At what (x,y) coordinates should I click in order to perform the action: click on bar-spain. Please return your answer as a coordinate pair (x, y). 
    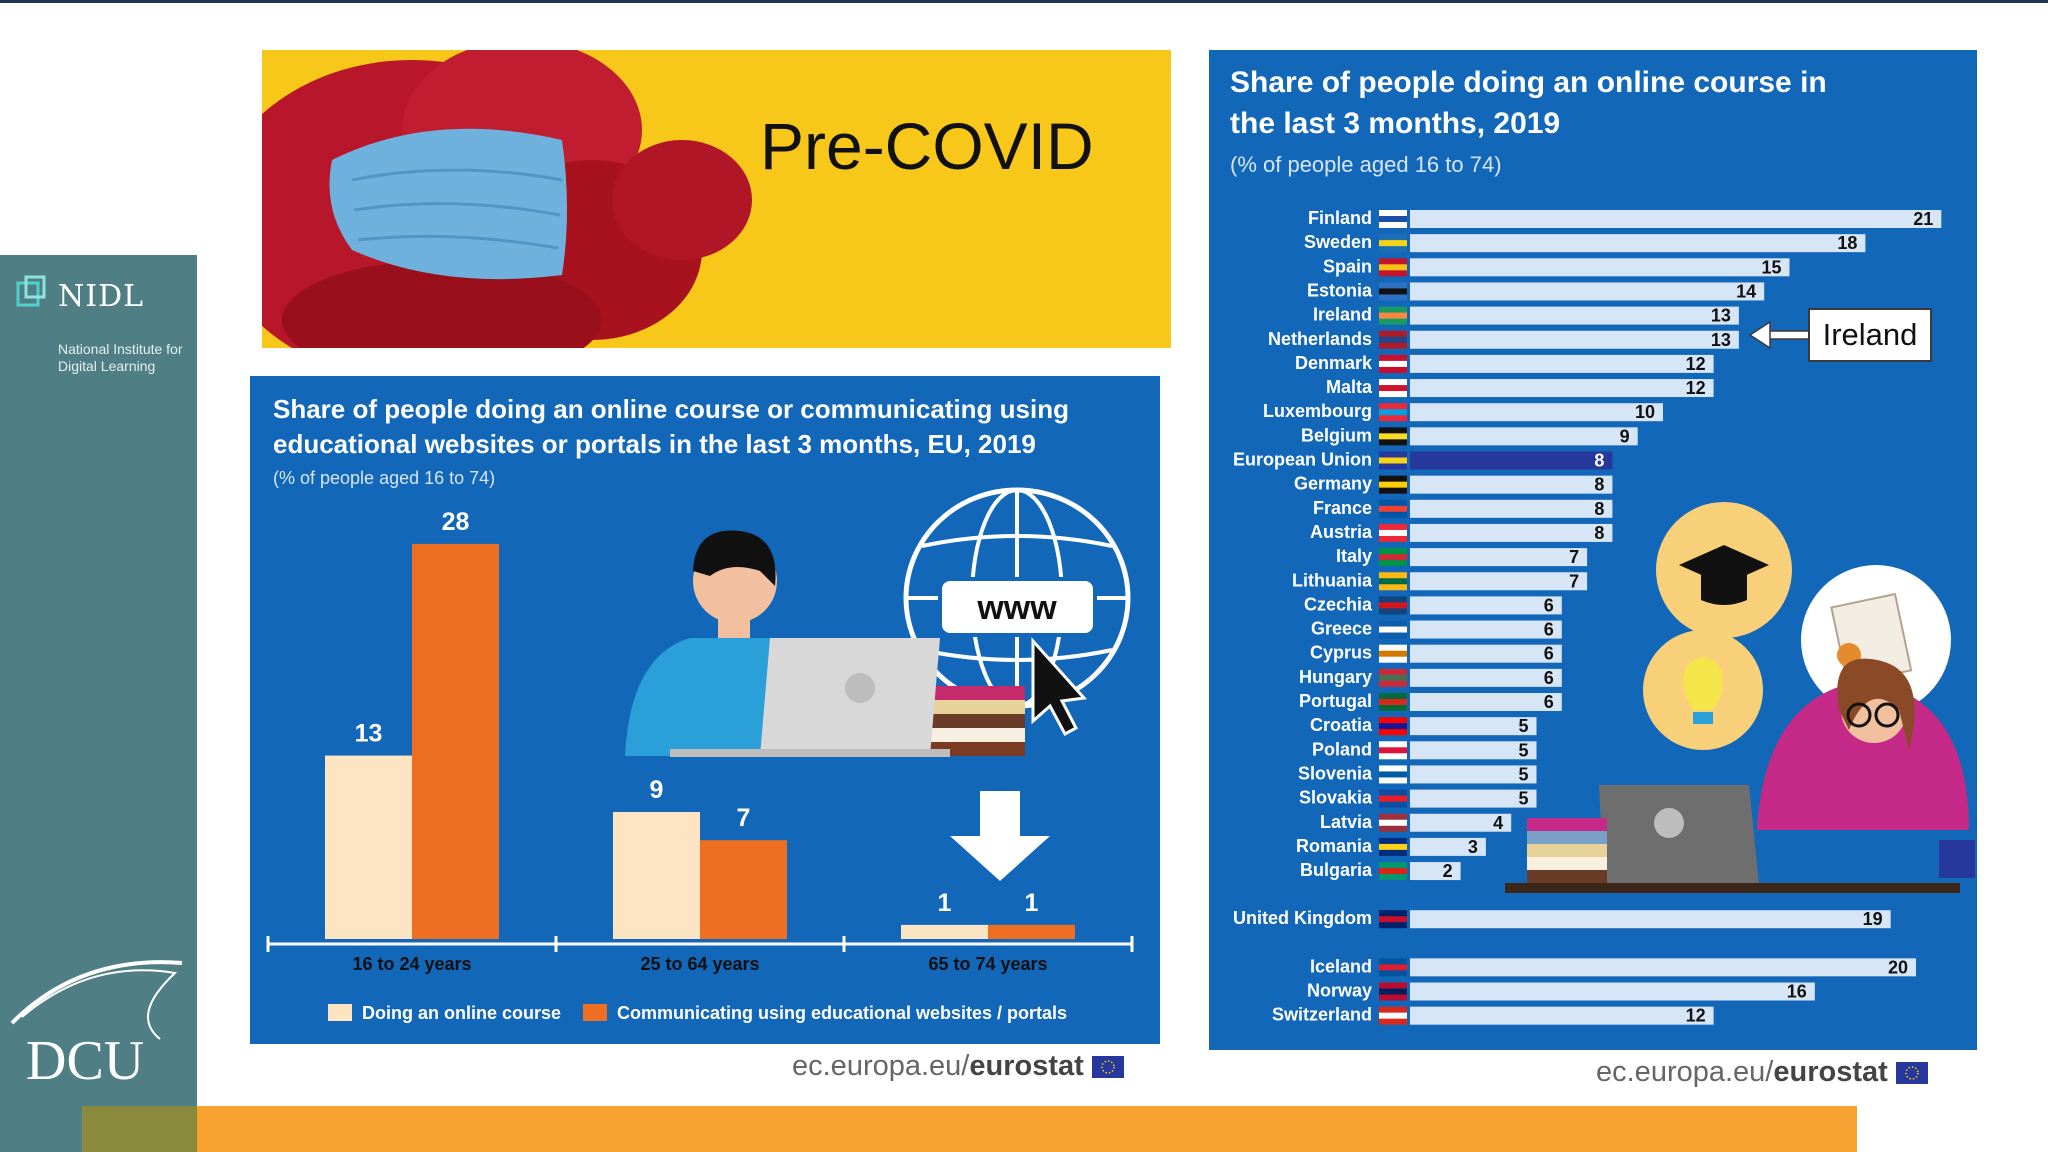
    Looking at the image, I should click on (1600, 267).